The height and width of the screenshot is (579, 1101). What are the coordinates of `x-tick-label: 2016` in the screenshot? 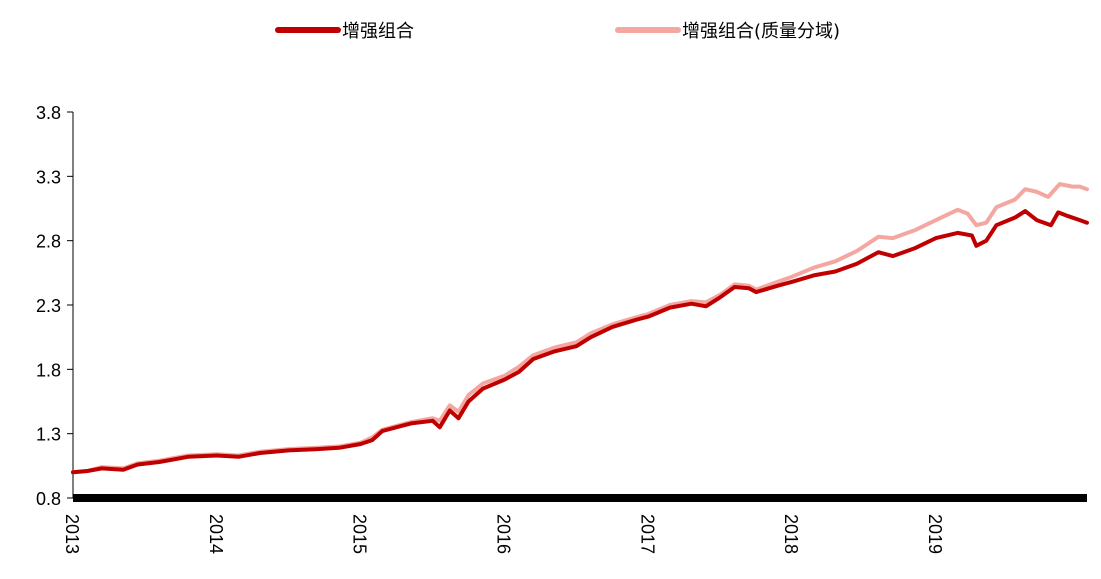 It's located at (503, 534).